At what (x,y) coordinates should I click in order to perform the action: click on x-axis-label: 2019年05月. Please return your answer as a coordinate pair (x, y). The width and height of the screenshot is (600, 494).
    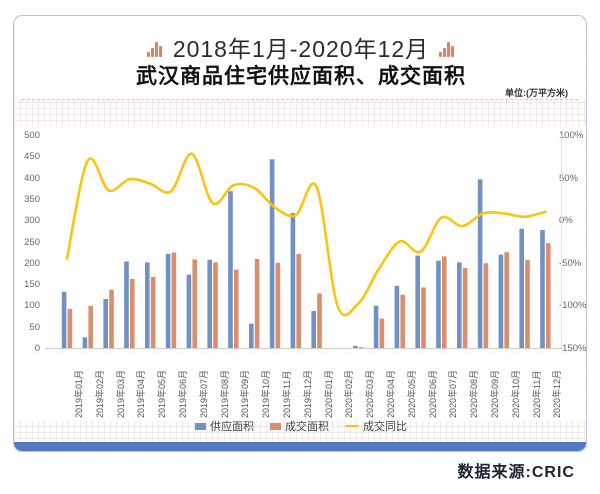
    Looking at the image, I should click on (162, 393).